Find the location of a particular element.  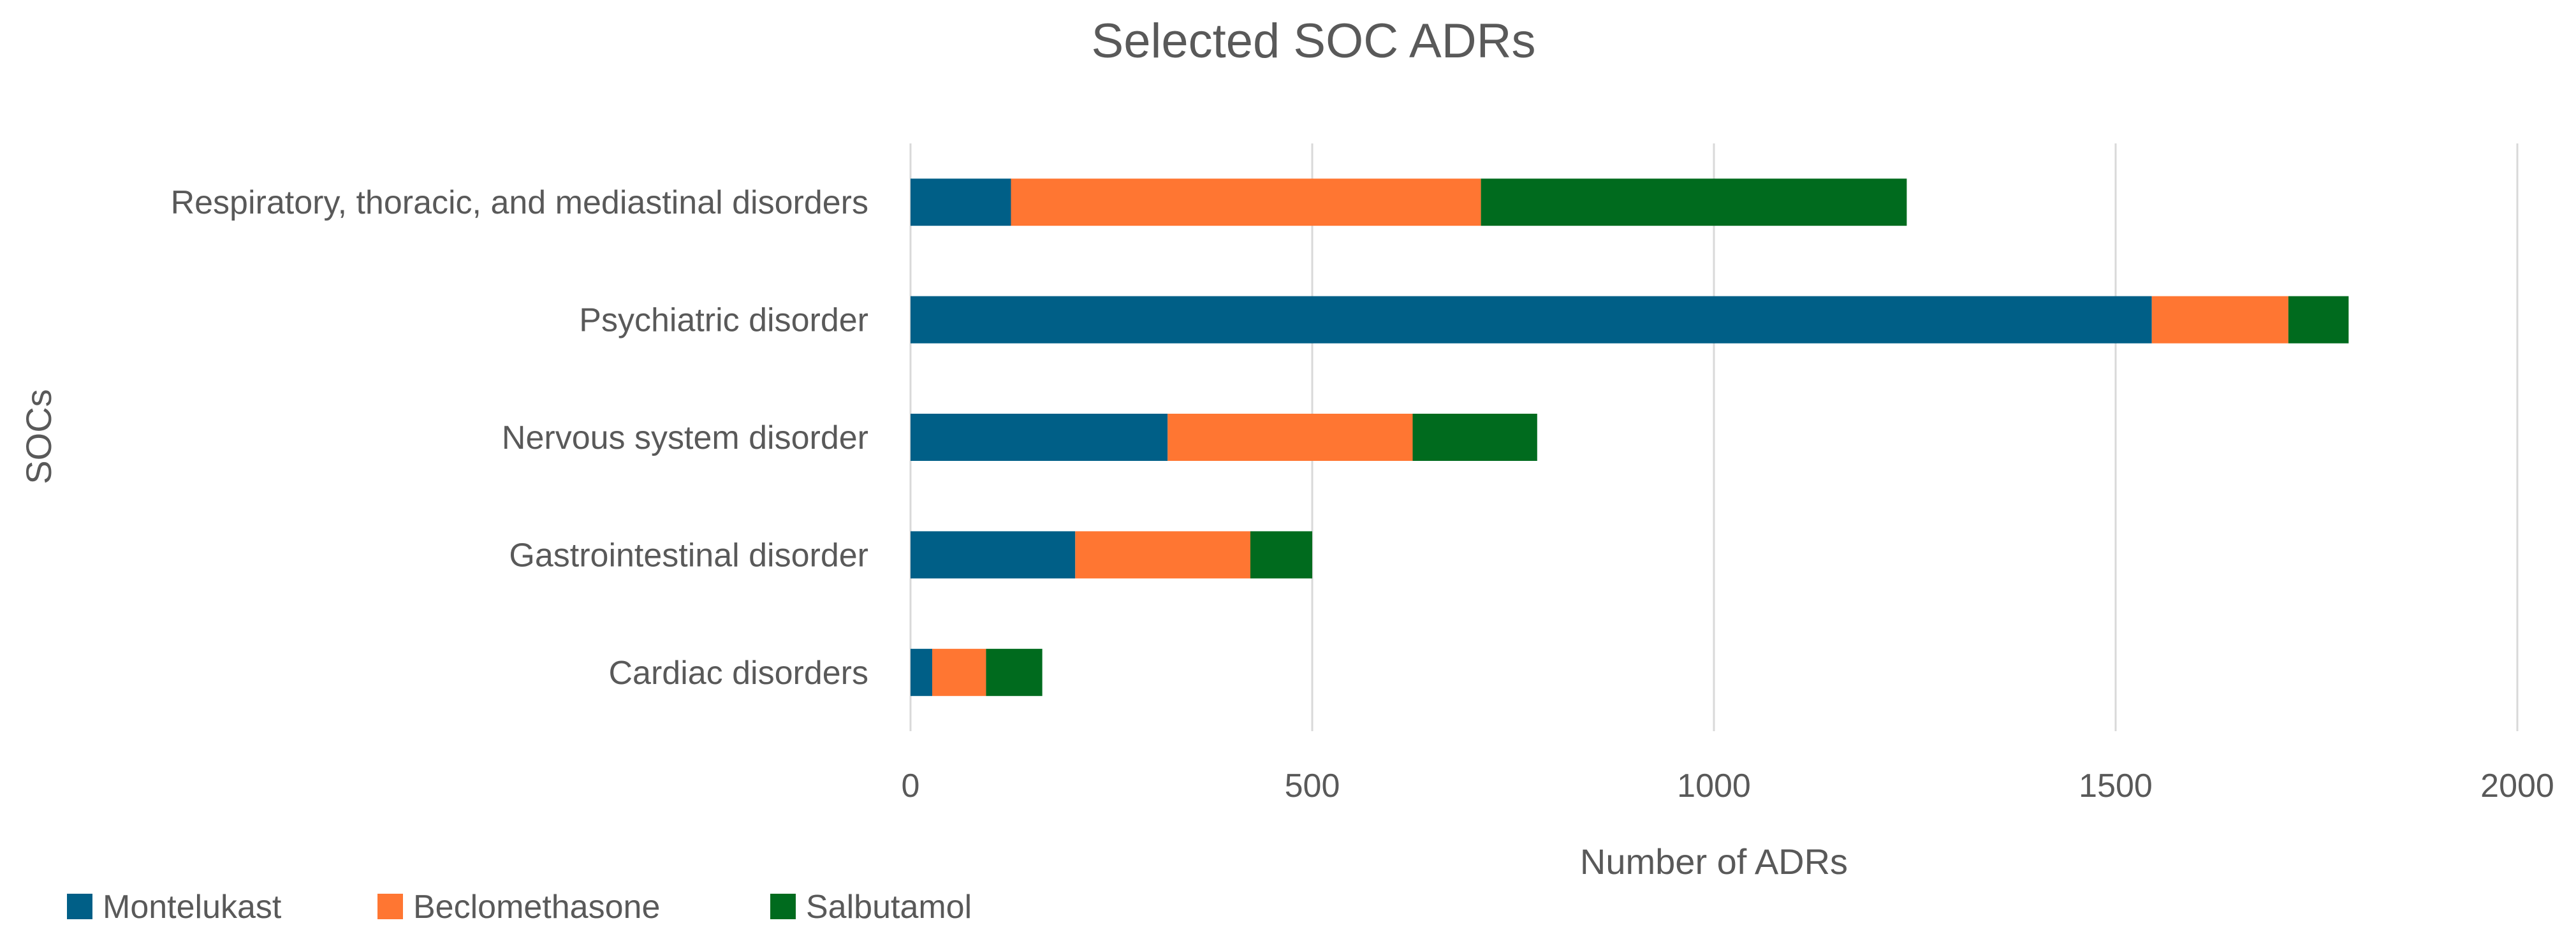

legend-label: Salbutamol is located at coordinates (889, 907).